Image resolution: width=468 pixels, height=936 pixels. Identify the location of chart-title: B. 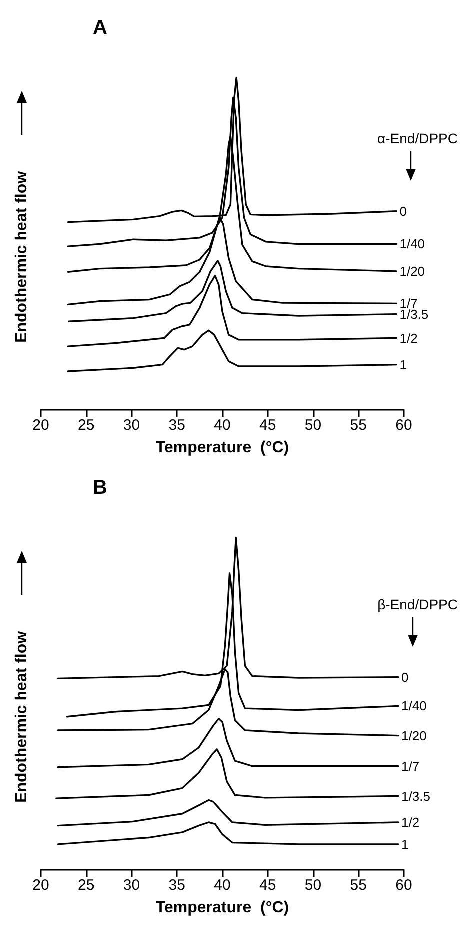
(100, 488).